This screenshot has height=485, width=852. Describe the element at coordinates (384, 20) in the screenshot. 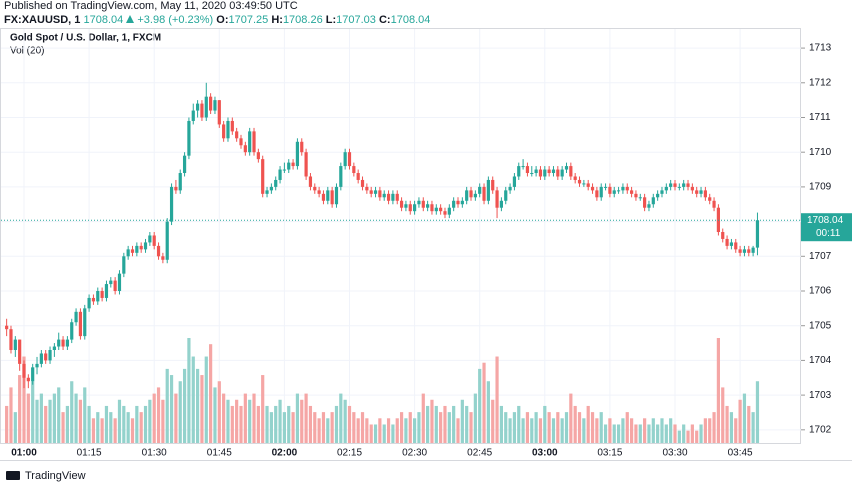

I see `close-label: C:` at that location.